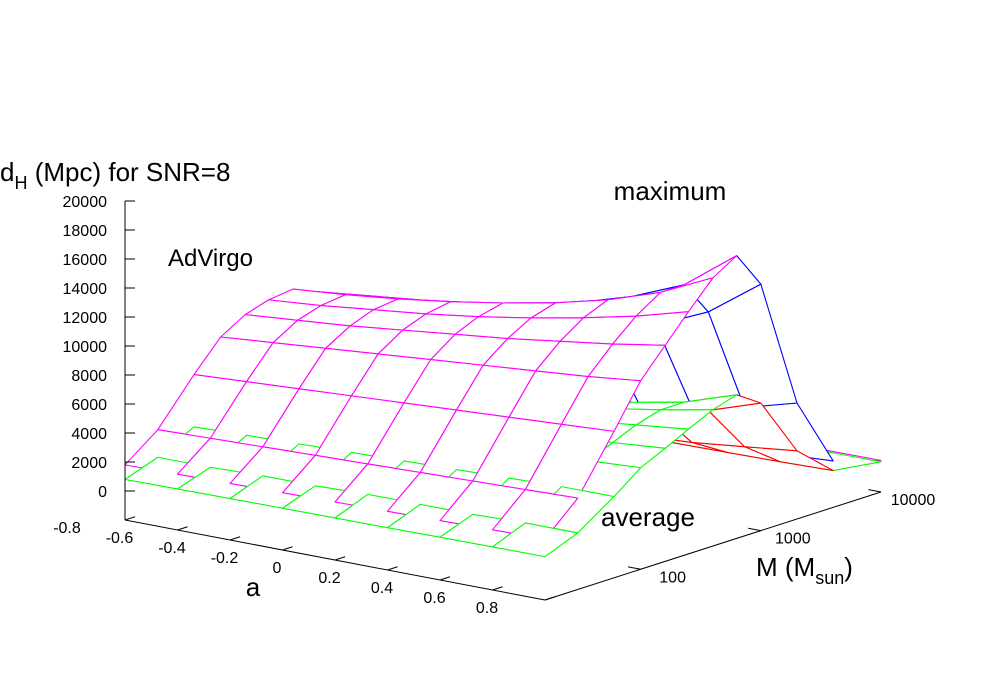 The height and width of the screenshot is (700, 1000). What do you see at coordinates (89, 405) in the screenshot?
I see `z-tick-label: 6000` at bounding box center [89, 405].